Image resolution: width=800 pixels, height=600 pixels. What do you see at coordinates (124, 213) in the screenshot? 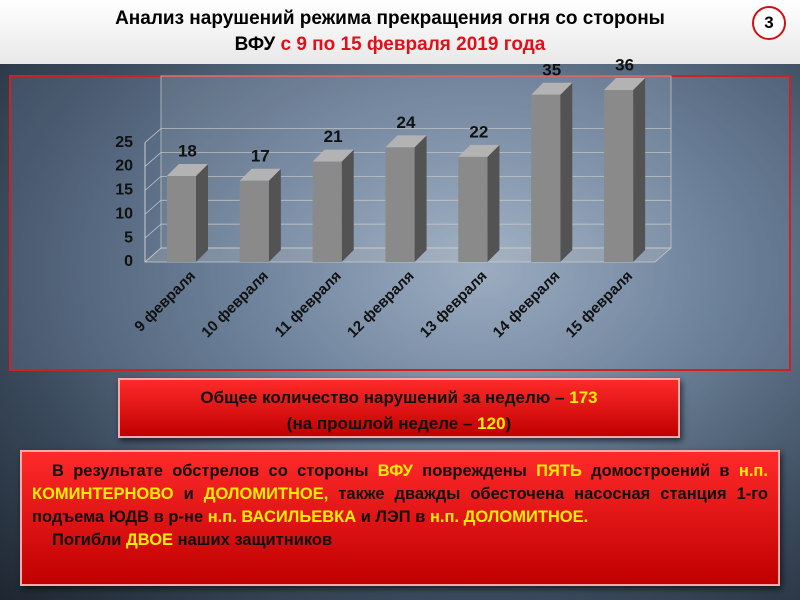
I see `y-tick-label: 10` at bounding box center [124, 213].